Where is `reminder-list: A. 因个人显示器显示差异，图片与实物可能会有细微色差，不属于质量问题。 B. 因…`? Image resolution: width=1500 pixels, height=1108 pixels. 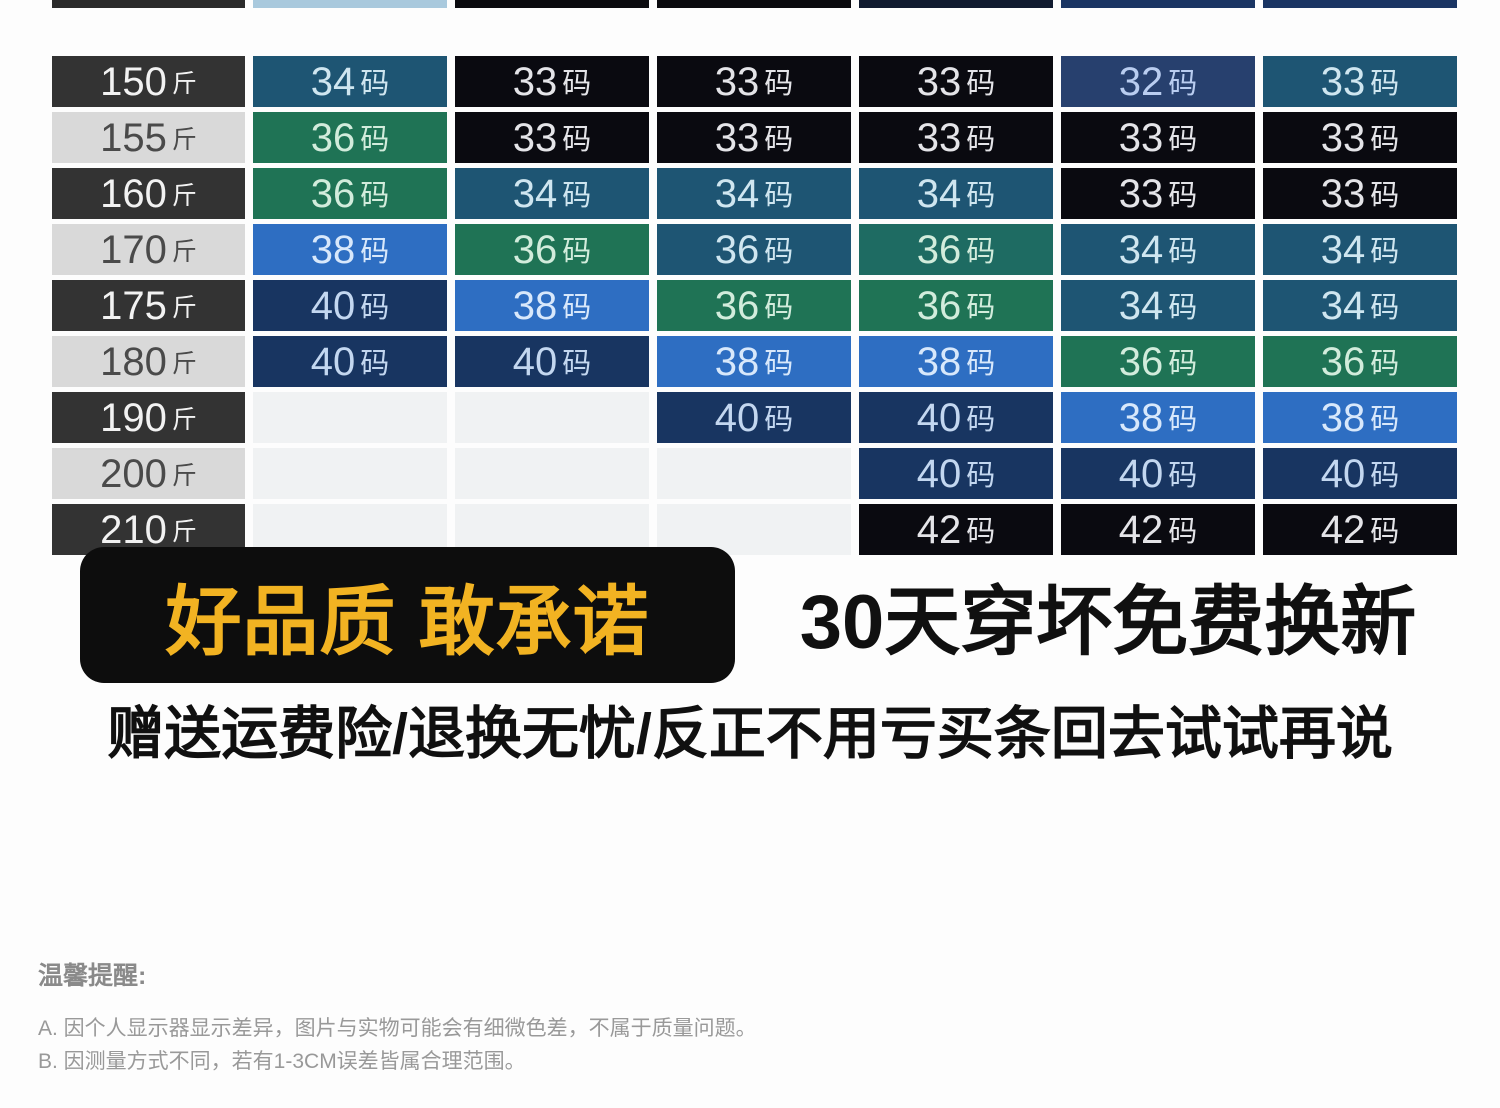
reminder-list: A. 因个人显示器显示差异，图片与实物可能会有细微色差，不属于质量问题。 B. 因… is located at coordinates (397, 1045).